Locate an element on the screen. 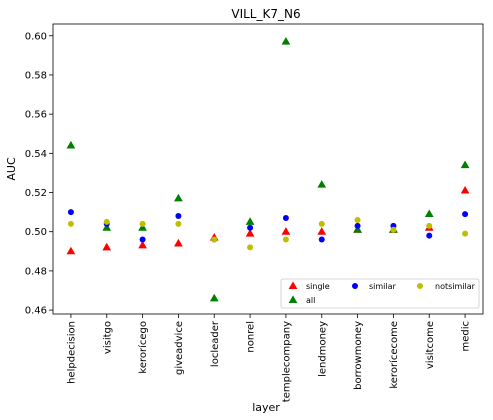  legend-label-similar: similar is located at coordinates (383, 286).